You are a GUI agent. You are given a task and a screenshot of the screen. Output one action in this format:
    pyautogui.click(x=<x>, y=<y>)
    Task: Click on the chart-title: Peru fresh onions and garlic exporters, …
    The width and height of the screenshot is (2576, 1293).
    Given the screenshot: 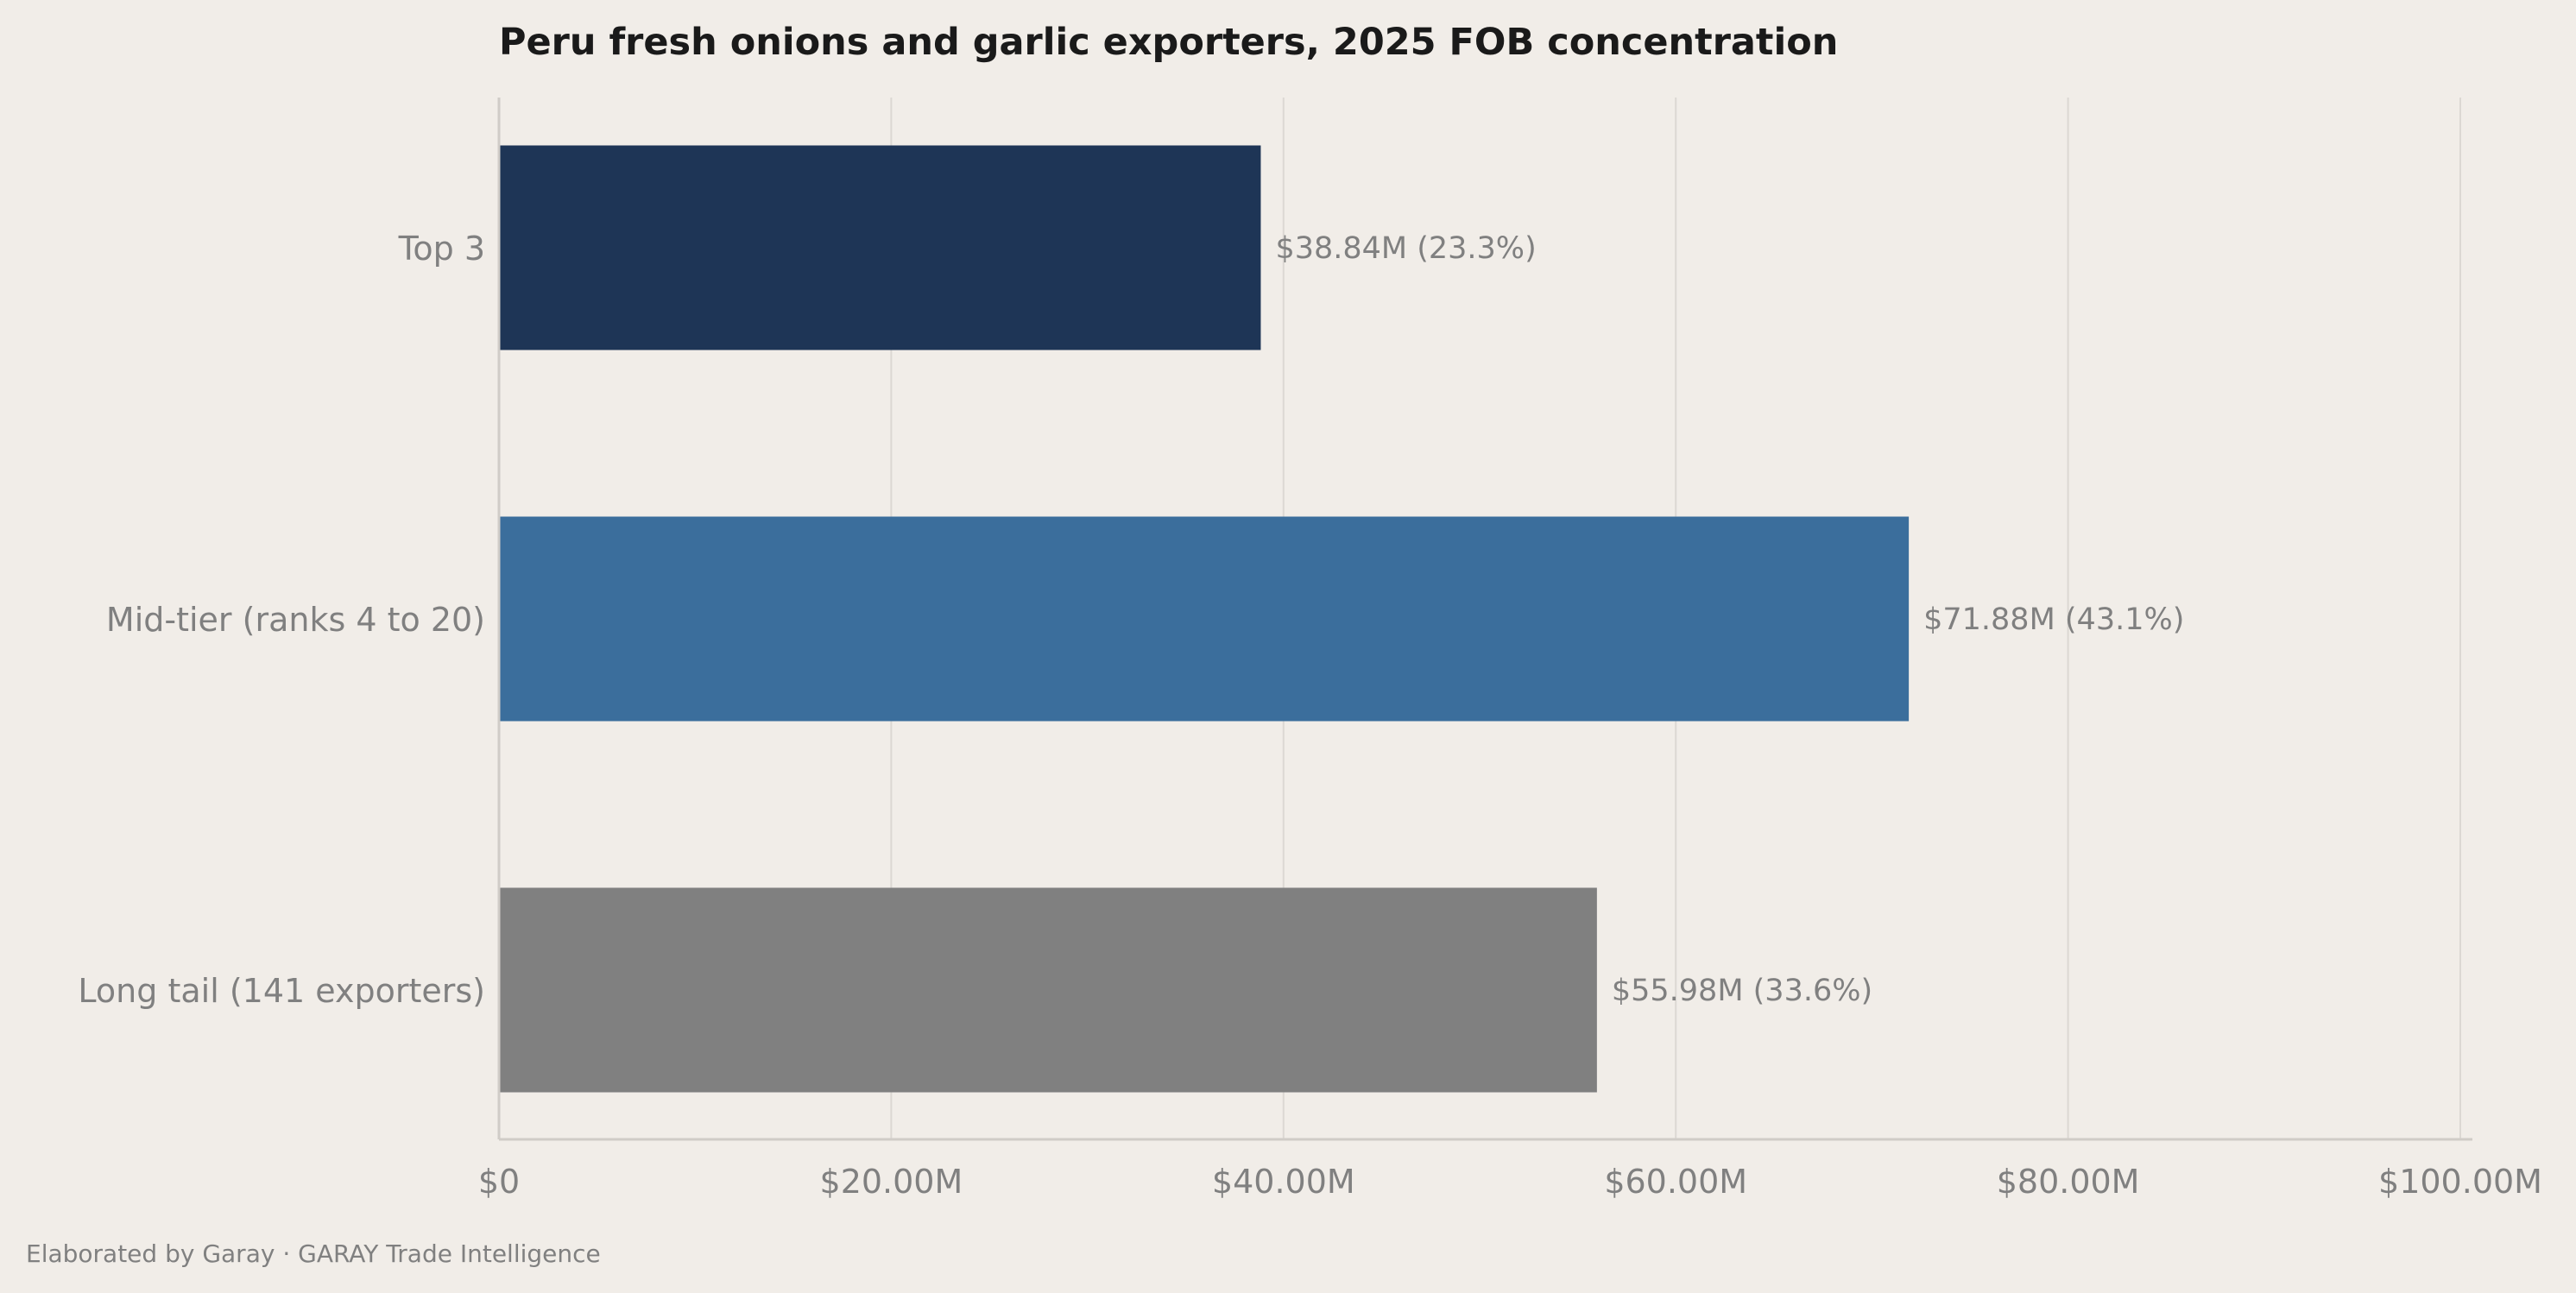 What is the action you would take?
    pyautogui.click(x=1168, y=43)
    